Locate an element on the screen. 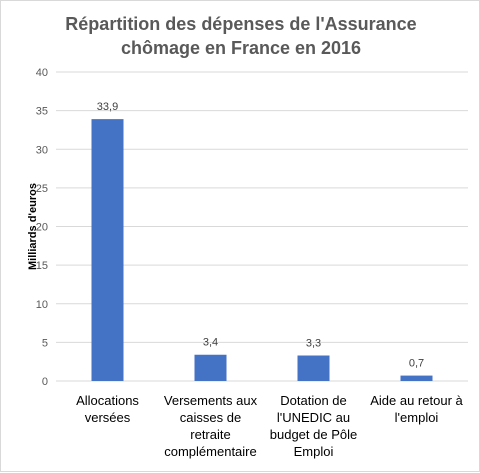 This screenshot has height=473, width=480. y-axis-ticks: 0 5 10 15 20 25 30 35 40 is located at coordinates (42, 227).